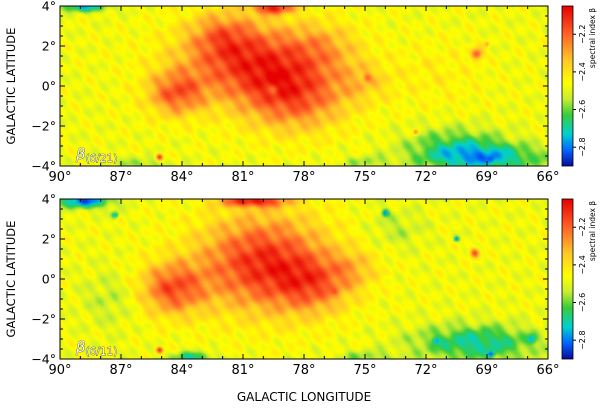 The height and width of the screenshot is (408, 600). I want to click on panel-label-subscript: (6/11), so click(102, 352).